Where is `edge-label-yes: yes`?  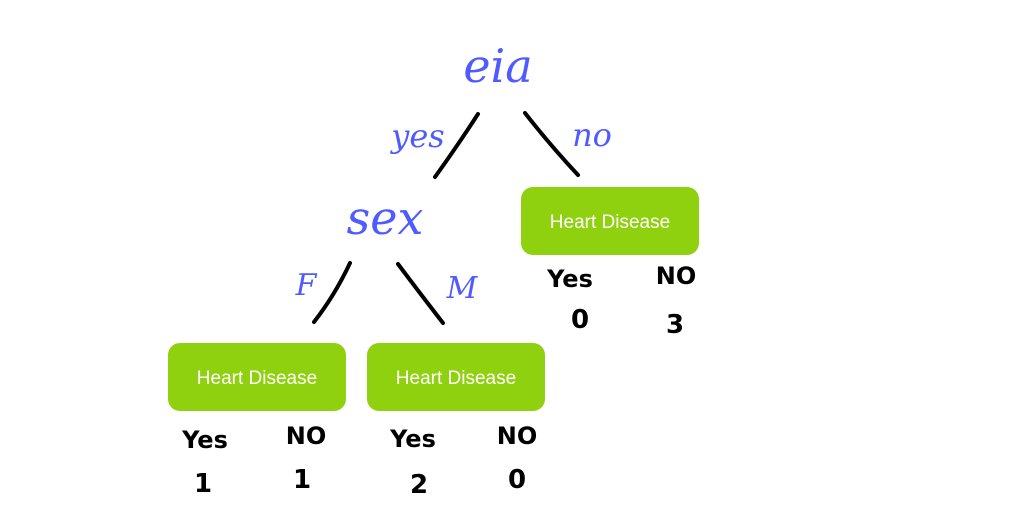 edge-label-yes: yes is located at coordinates (416, 136).